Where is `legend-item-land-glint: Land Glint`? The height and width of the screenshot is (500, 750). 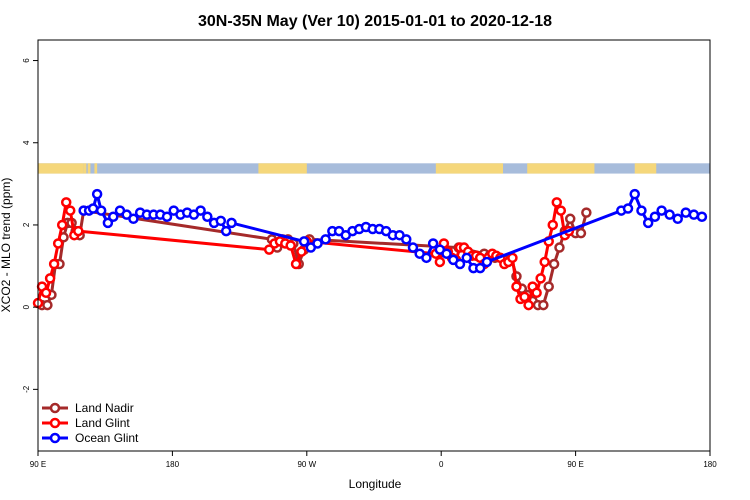
legend-item-land-glint: Land Glint is located at coordinates (86, 423).